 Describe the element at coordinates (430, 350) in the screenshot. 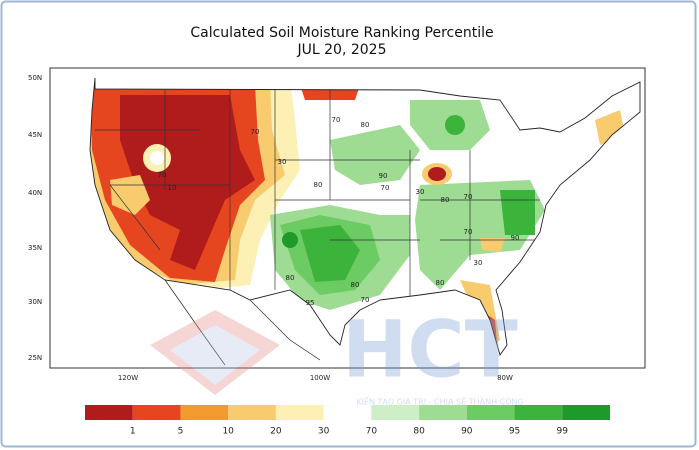

I see `watermark-logo: HCT` at that location.